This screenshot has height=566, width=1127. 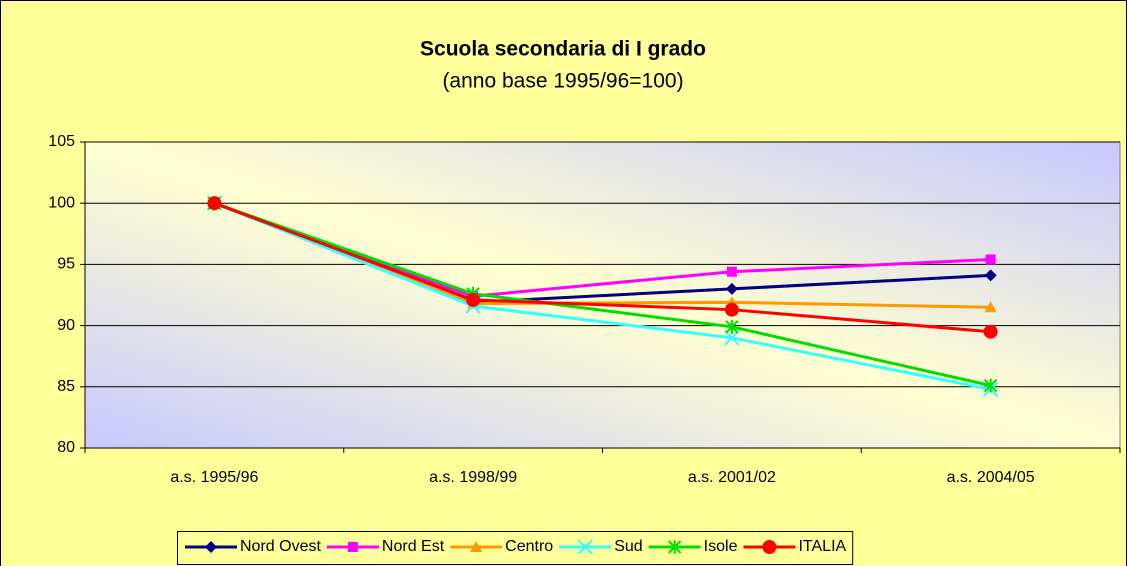 What do you see at coordinates (61, 141) in the screenshot?
I see `y-tick-label: 105` at bounding box center [61, 141].